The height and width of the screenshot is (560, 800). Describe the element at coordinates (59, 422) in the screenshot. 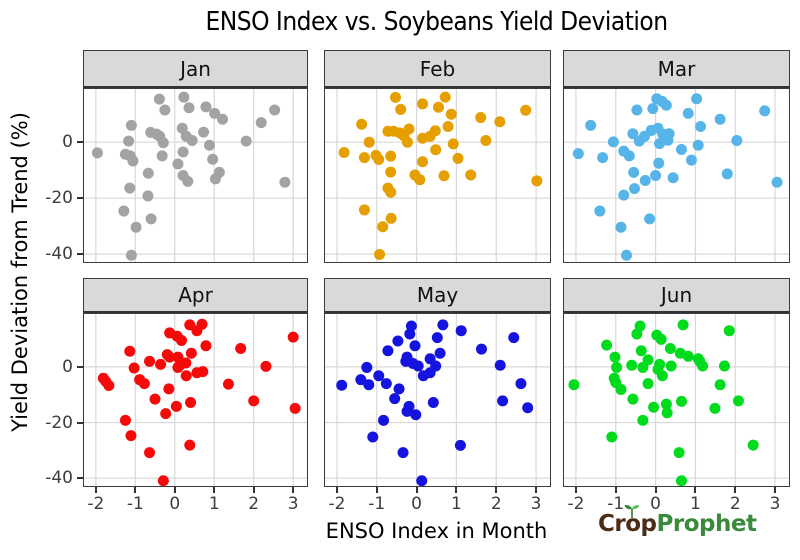

I see `y-tick-label: -20` at that location.